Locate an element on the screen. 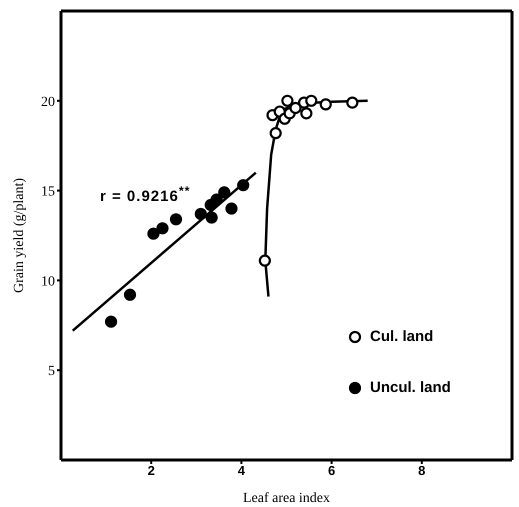 Image resolution: width=519 pixels, height=507 pixels. y-tick-label: 20 is located at coordinates (48, 102).